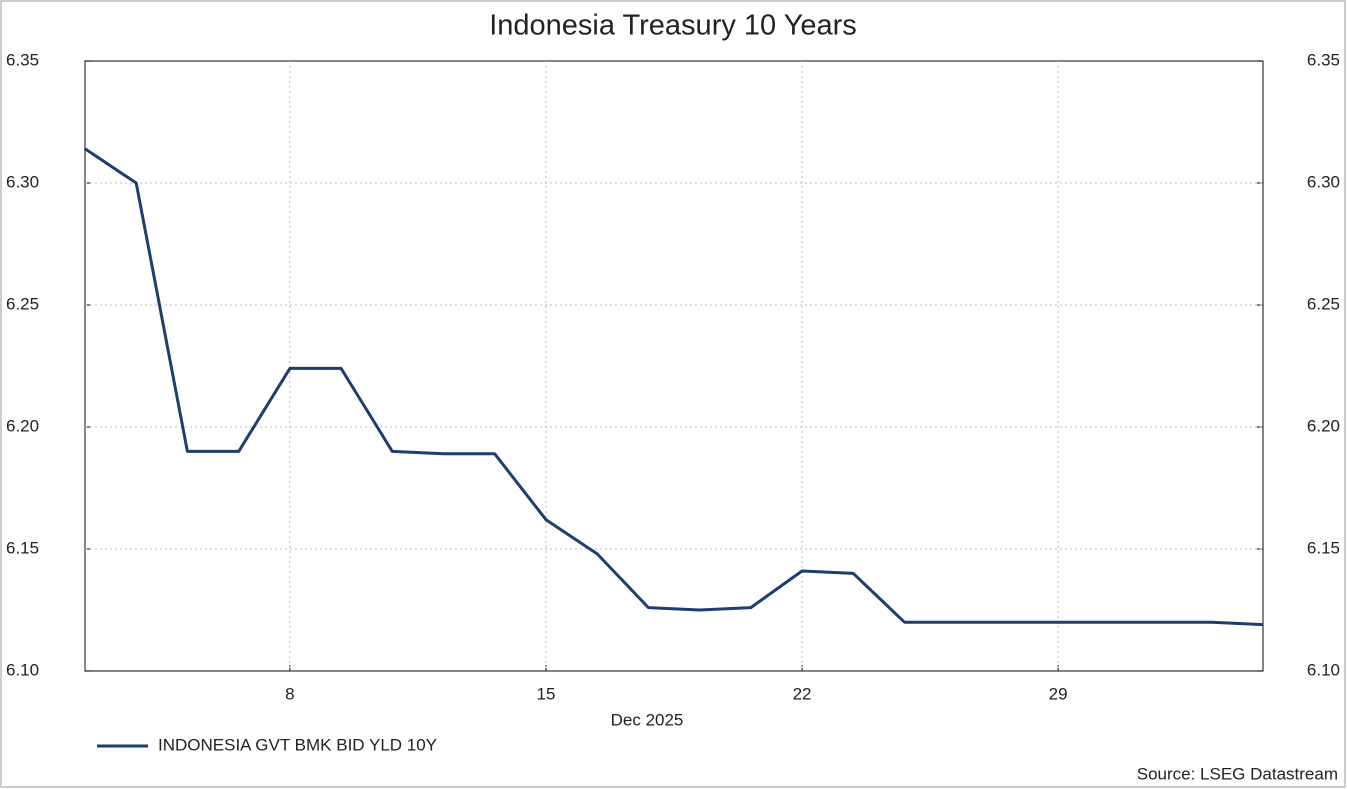 The height and width of the screenshot is (789, 1347). I want to click on y2-tick-label: 6.25, so click(1323, 303).